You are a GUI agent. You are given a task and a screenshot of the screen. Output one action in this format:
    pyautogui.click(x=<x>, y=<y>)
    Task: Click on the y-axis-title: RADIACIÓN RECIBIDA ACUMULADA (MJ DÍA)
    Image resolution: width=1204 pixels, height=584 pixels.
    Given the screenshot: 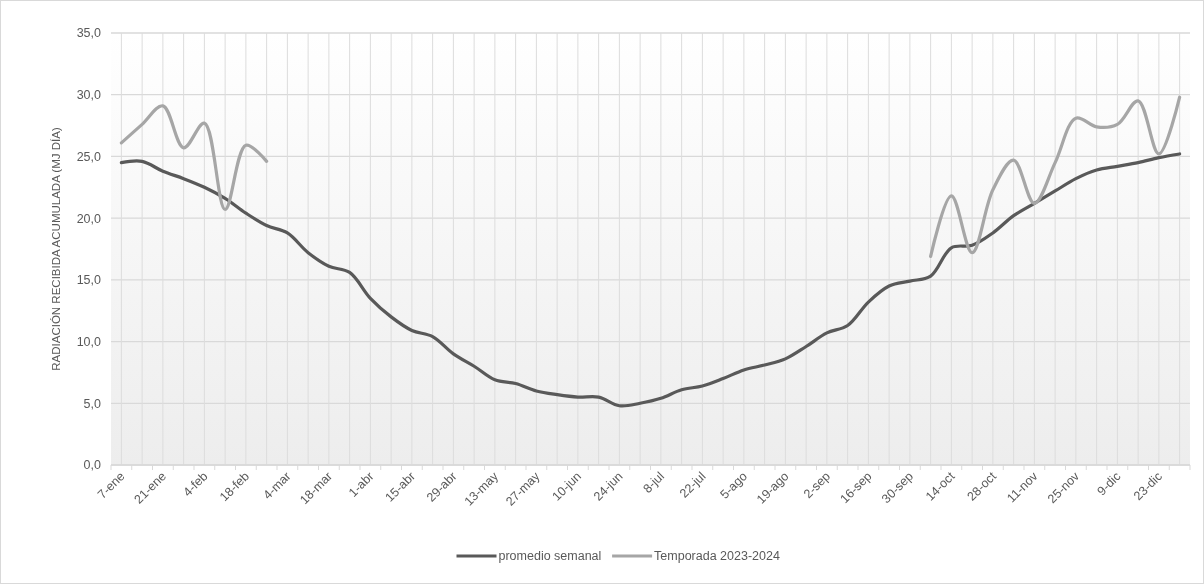 What is the action you would take?
    pyautogui.click(x=56, y=249)
    